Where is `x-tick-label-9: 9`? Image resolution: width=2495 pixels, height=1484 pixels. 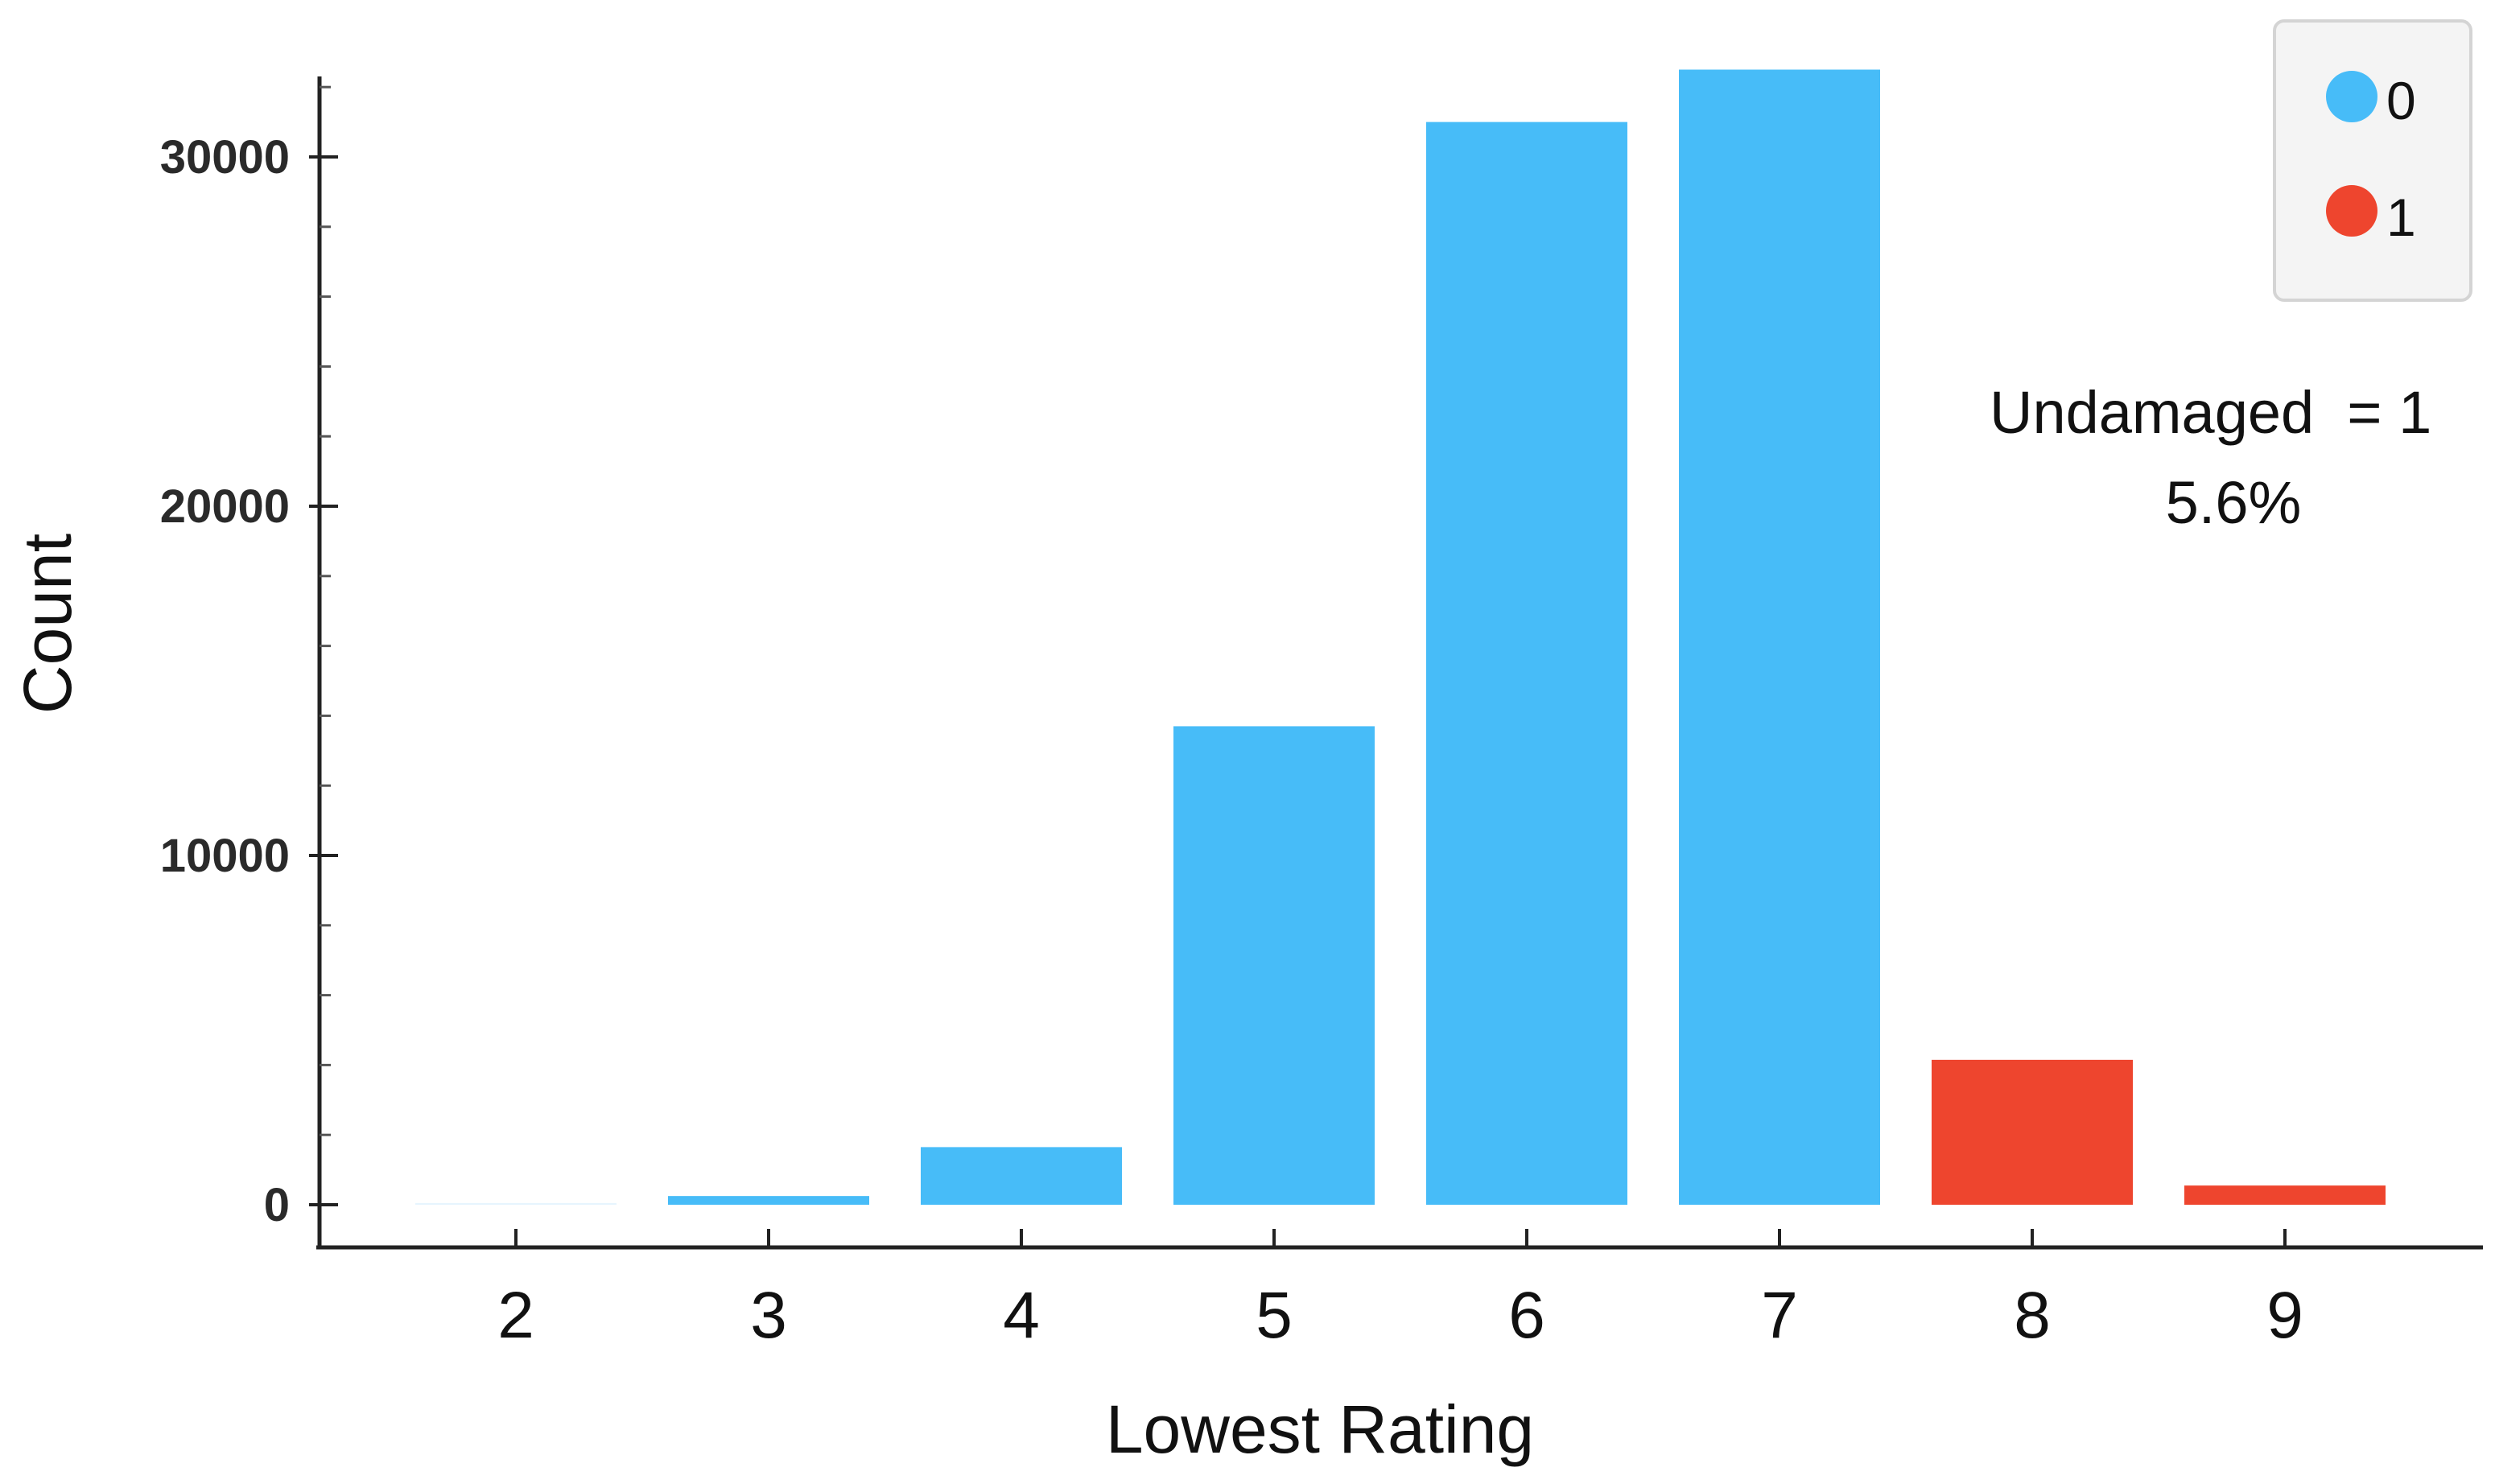 x-tick-label-9: 9 is located at coordinates (2284, 1315).